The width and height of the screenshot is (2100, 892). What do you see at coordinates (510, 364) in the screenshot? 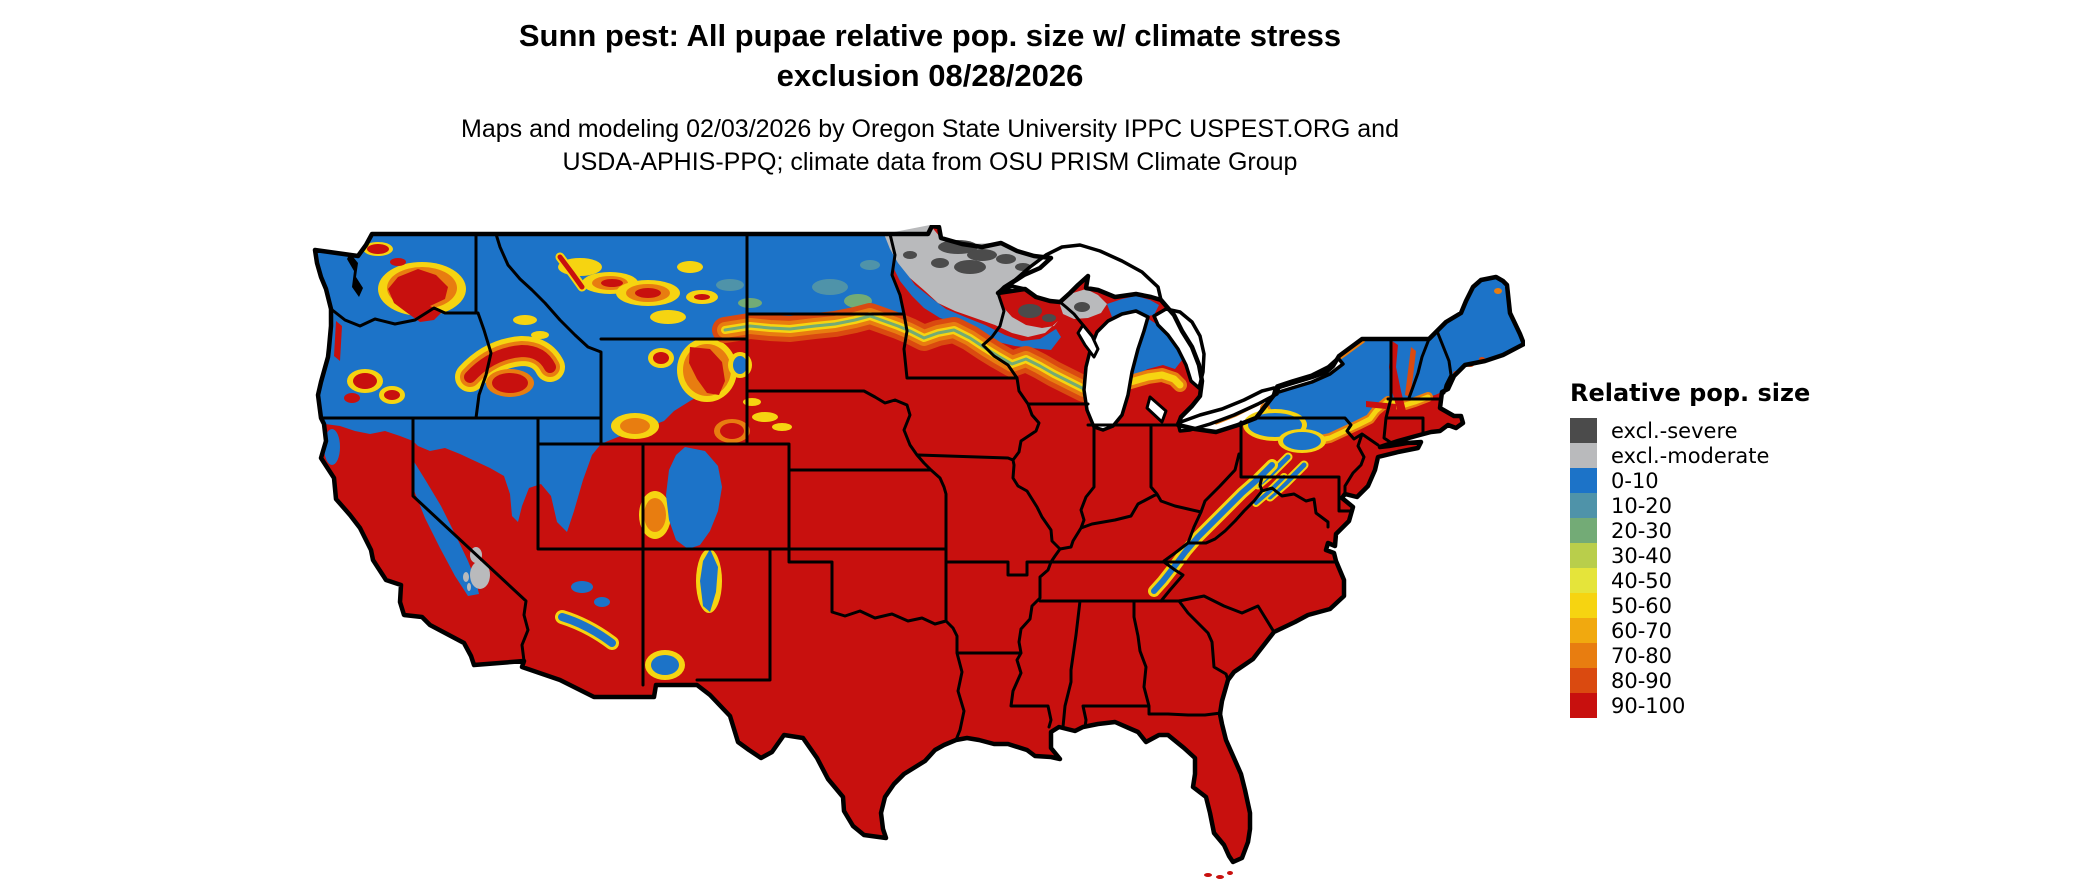
I see `red-snake-plain` at bounding box center [510, 364].